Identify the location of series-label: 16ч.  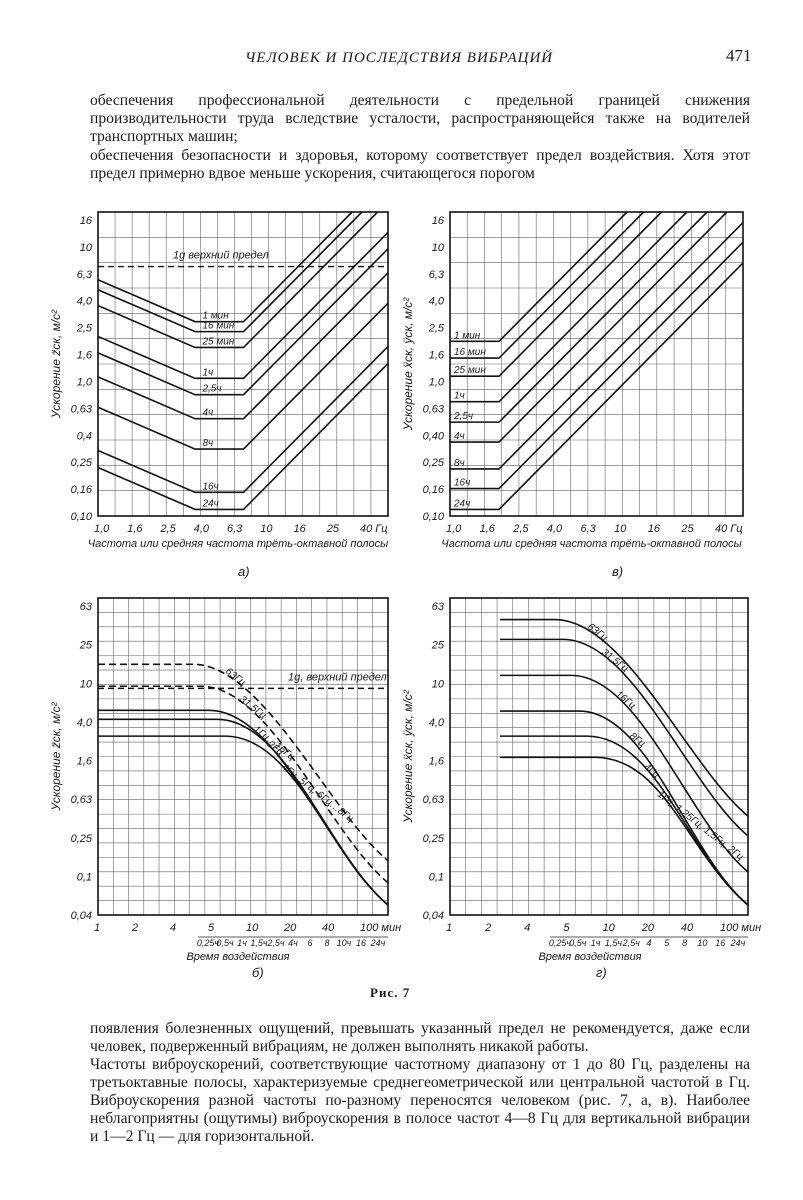
(462, 483).